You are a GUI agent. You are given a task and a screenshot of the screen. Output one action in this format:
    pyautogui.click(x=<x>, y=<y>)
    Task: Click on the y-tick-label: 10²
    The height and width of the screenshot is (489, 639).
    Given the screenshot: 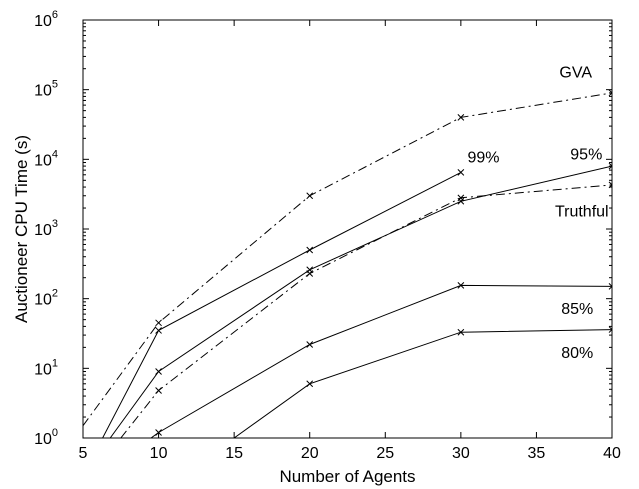 What is the action you would take?
    pyautogui.click(x=46, y=298)
    